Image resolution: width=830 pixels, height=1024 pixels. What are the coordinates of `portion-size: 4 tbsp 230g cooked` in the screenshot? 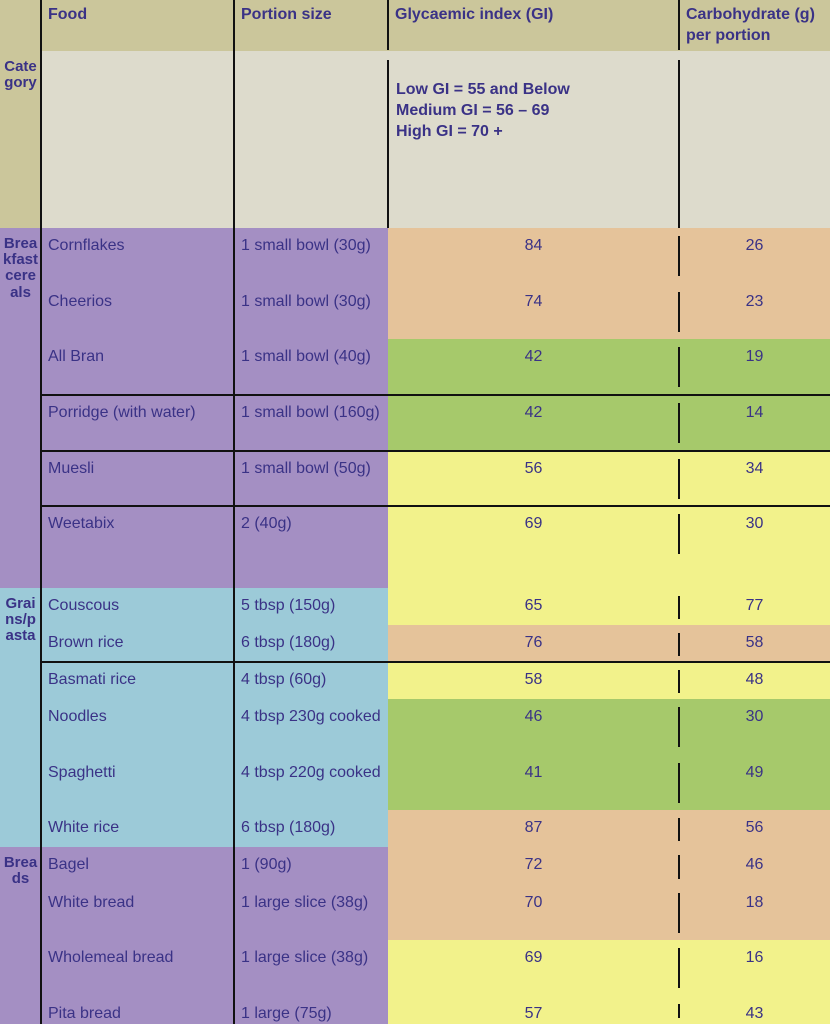 It's located at (311, 727).